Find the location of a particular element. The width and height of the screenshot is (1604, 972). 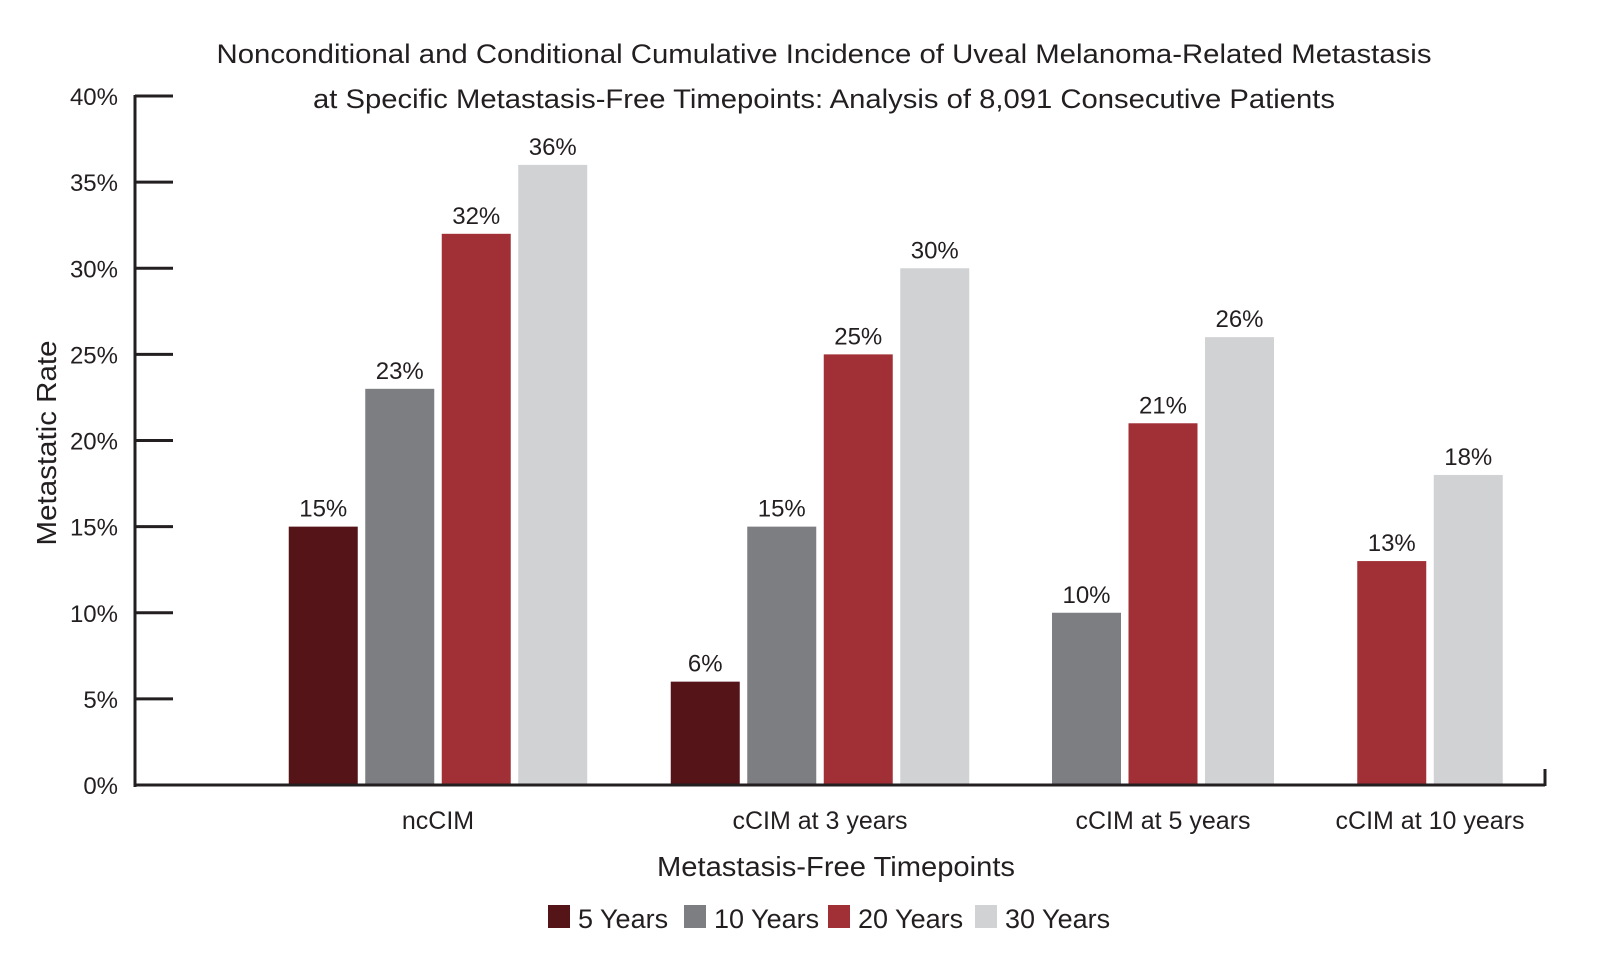

data-label: 23% is located at coordinates (400, 371).